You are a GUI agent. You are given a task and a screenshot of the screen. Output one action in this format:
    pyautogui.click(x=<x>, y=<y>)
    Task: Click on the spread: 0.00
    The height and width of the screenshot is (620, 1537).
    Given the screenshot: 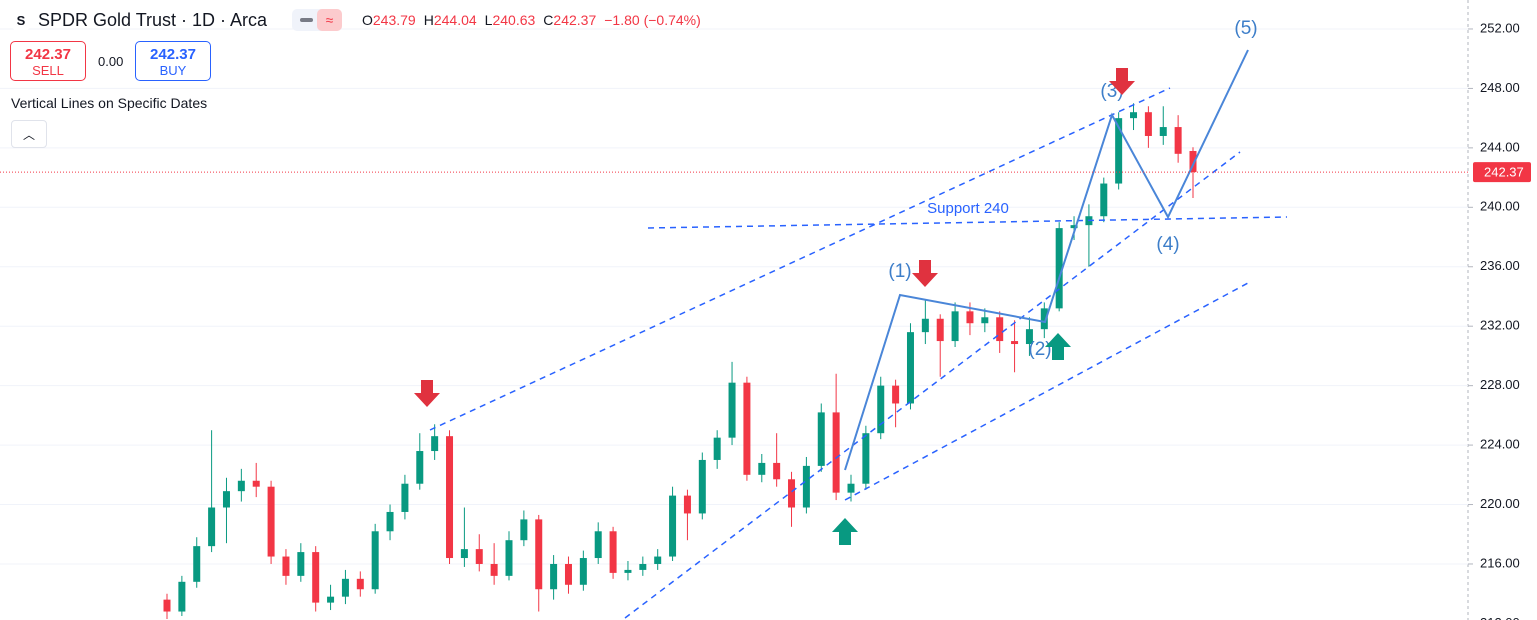 What is the action you would take?
    pyautogui.click(x=111, y=61)
    